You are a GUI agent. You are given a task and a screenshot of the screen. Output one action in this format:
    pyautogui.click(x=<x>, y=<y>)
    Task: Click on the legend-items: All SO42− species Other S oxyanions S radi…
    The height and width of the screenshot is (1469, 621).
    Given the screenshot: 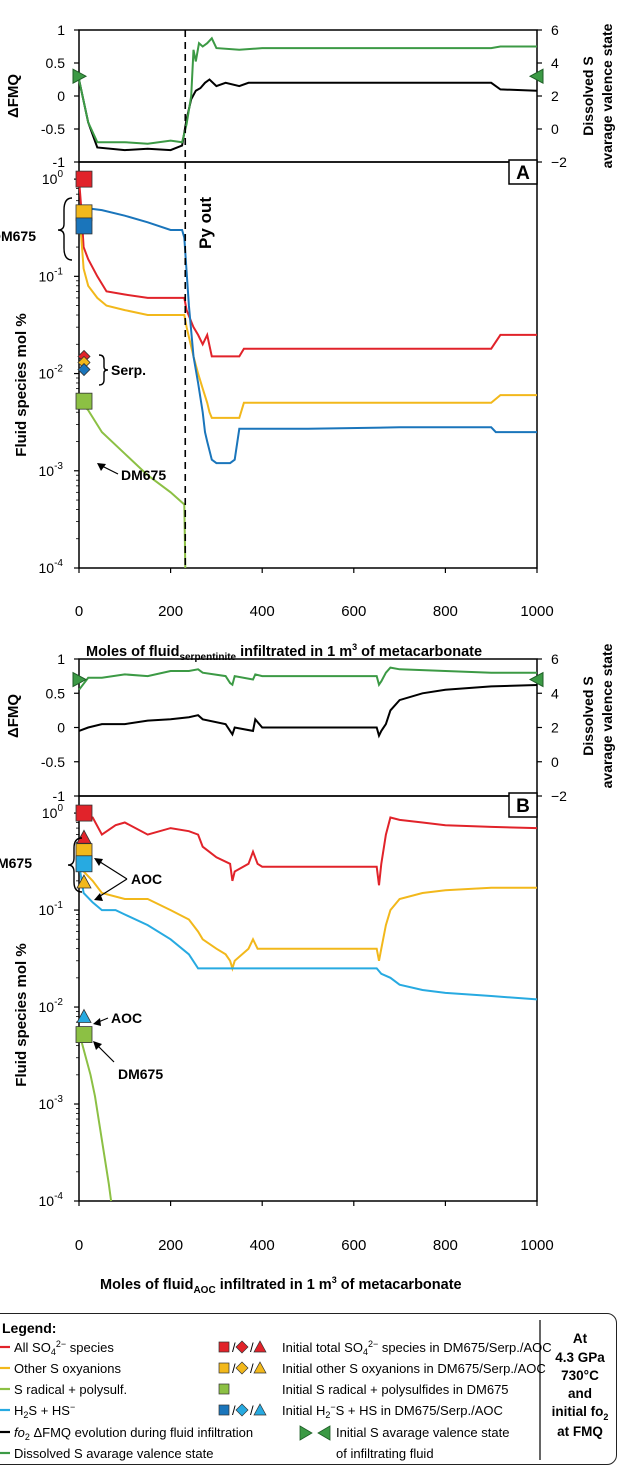 What is the action you would take?
    pyautogui.click(x=276, y=1400)
    